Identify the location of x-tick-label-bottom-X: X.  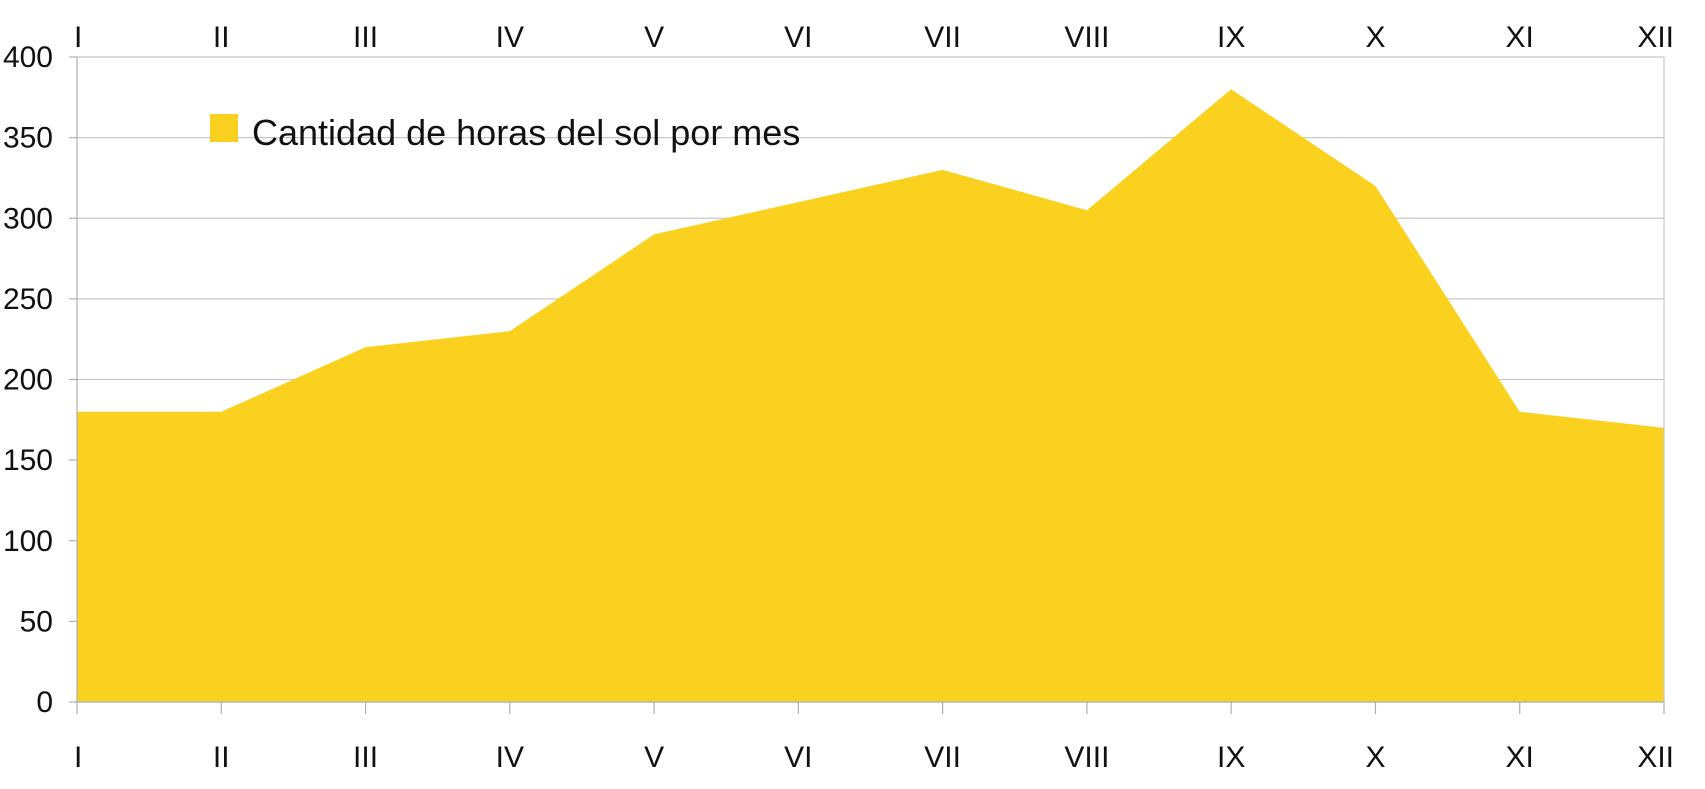
(1375, 757).